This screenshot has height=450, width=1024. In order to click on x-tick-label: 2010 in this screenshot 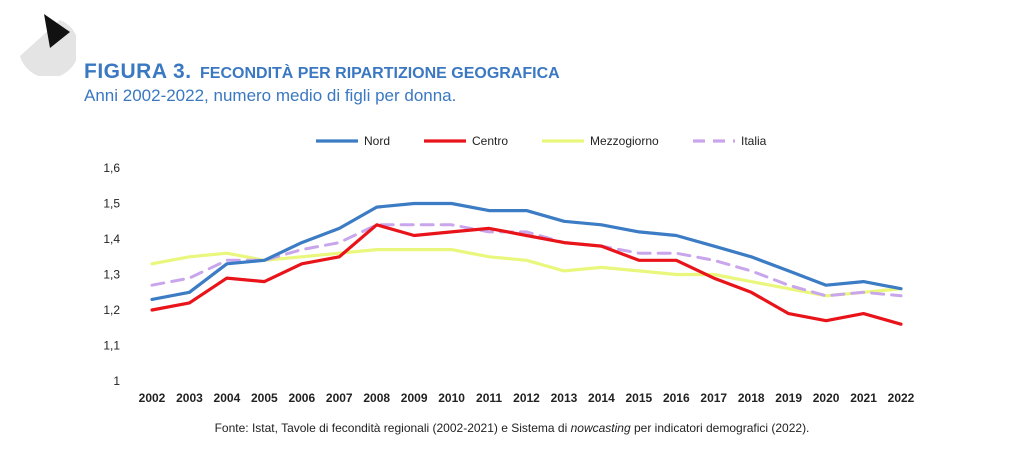, I will do `click(451, 398)`.